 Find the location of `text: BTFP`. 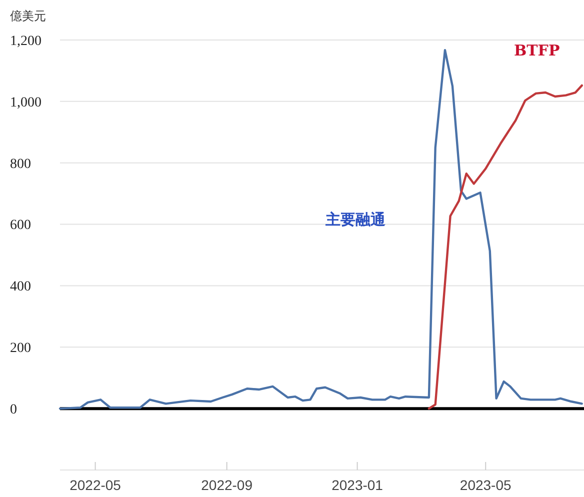

text: BTFP is located at coordinates (537, 50).